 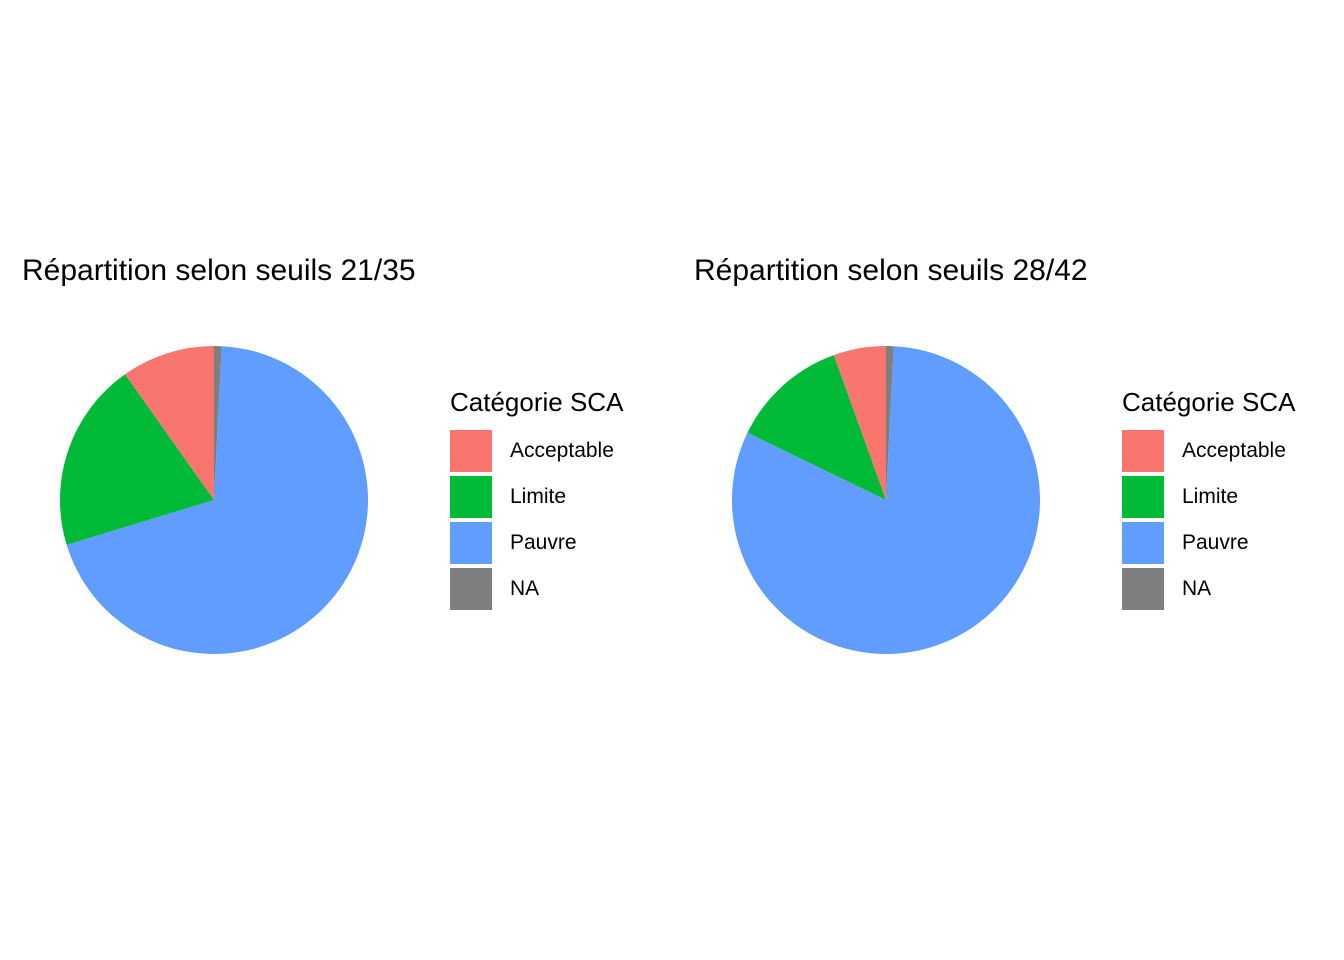 What do you see at coordinates (891, 270) in the screenshot?
I see `chart-title: Répartition selon seuils 28/42` at bounding box center [891, 270].